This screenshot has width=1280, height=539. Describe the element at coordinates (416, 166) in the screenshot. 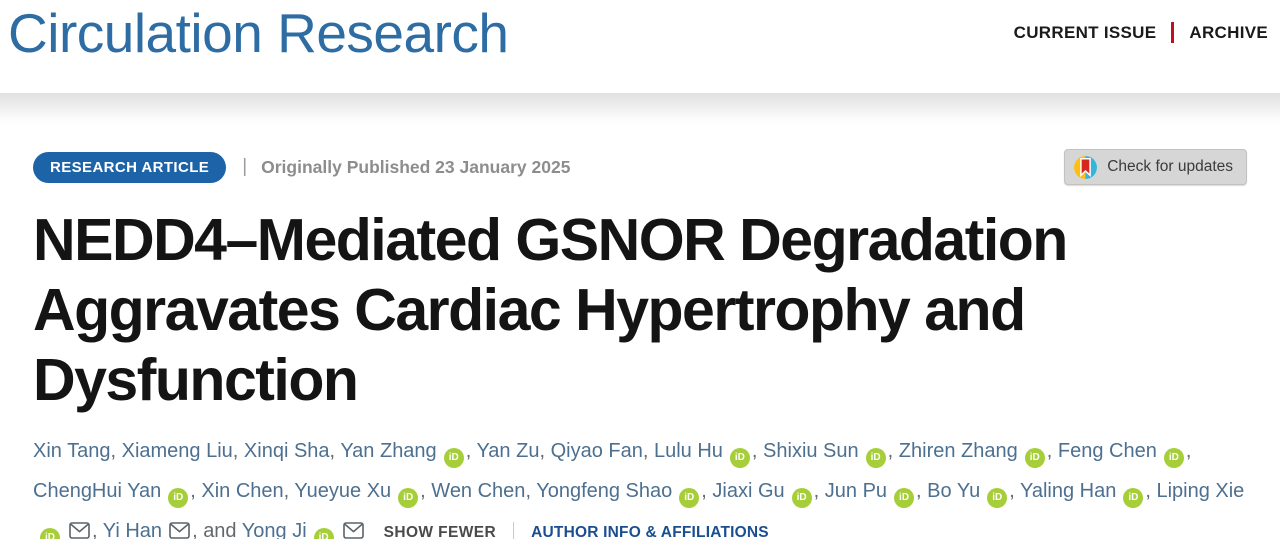

I see `published-date: Originally Published 23 January 2025` at that location.